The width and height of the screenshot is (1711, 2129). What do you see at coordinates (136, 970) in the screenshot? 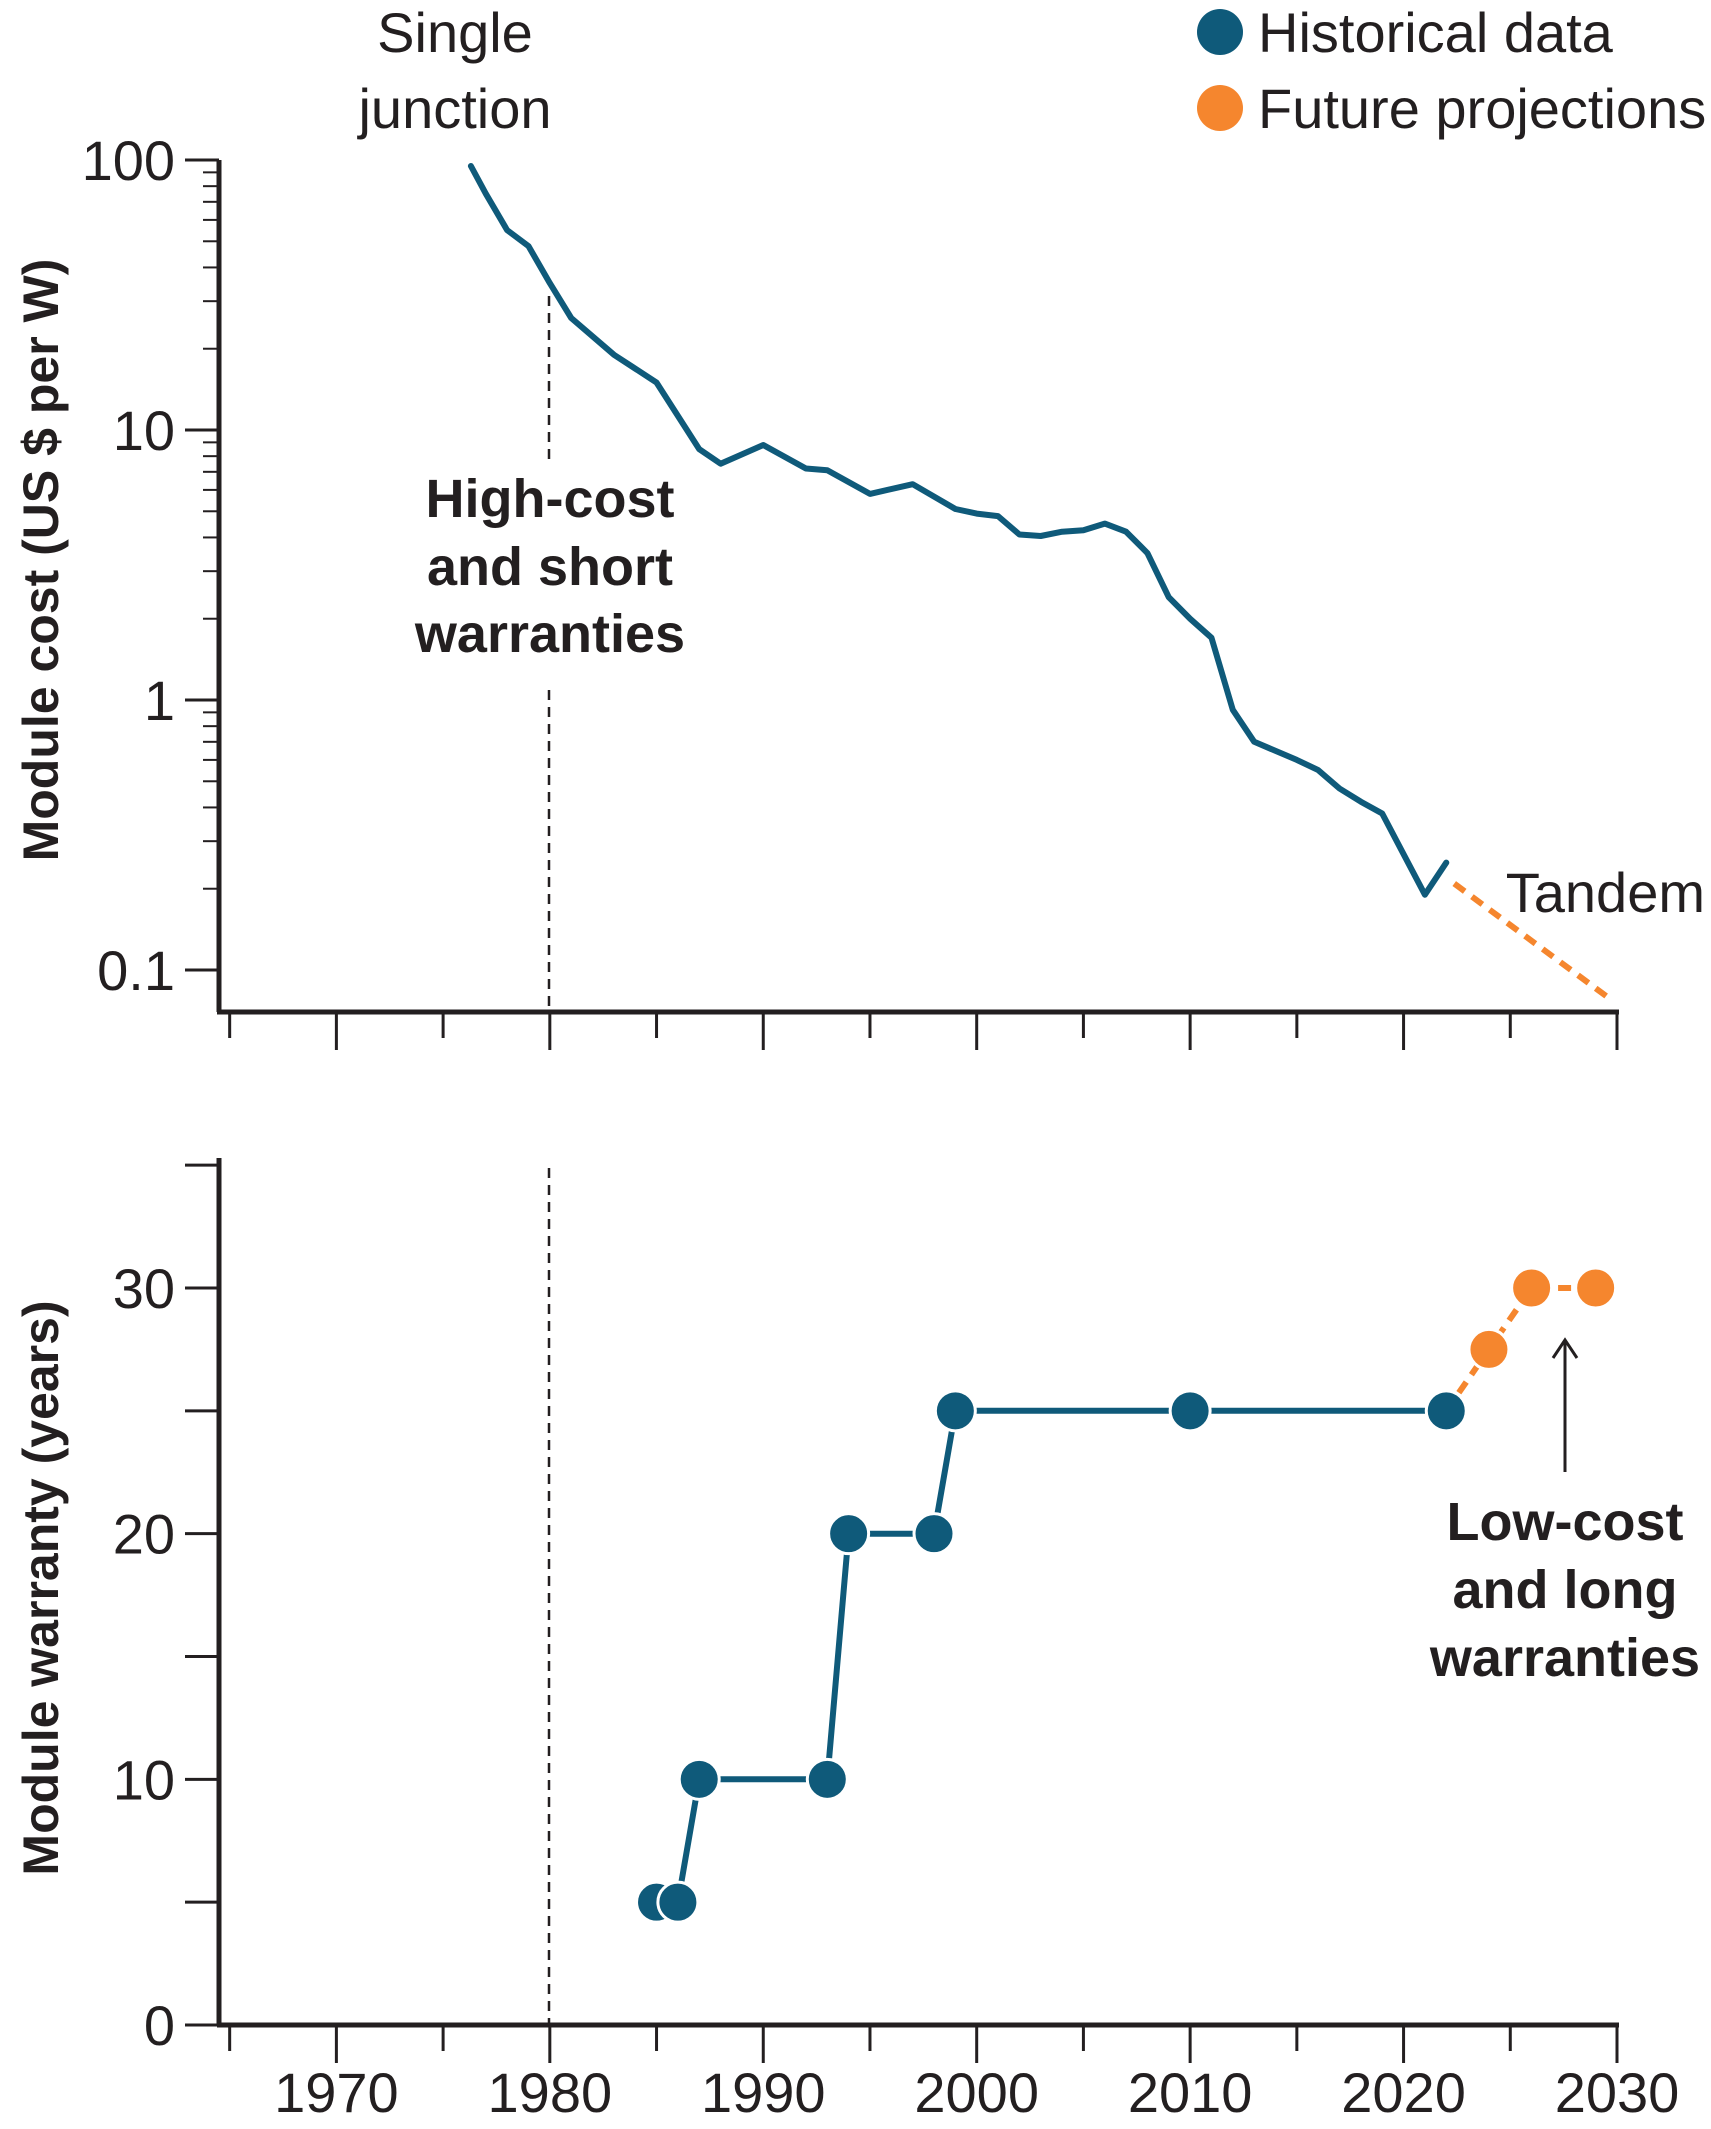
I see `y-tick-label: 0.1` at bounding box center [136, 970].